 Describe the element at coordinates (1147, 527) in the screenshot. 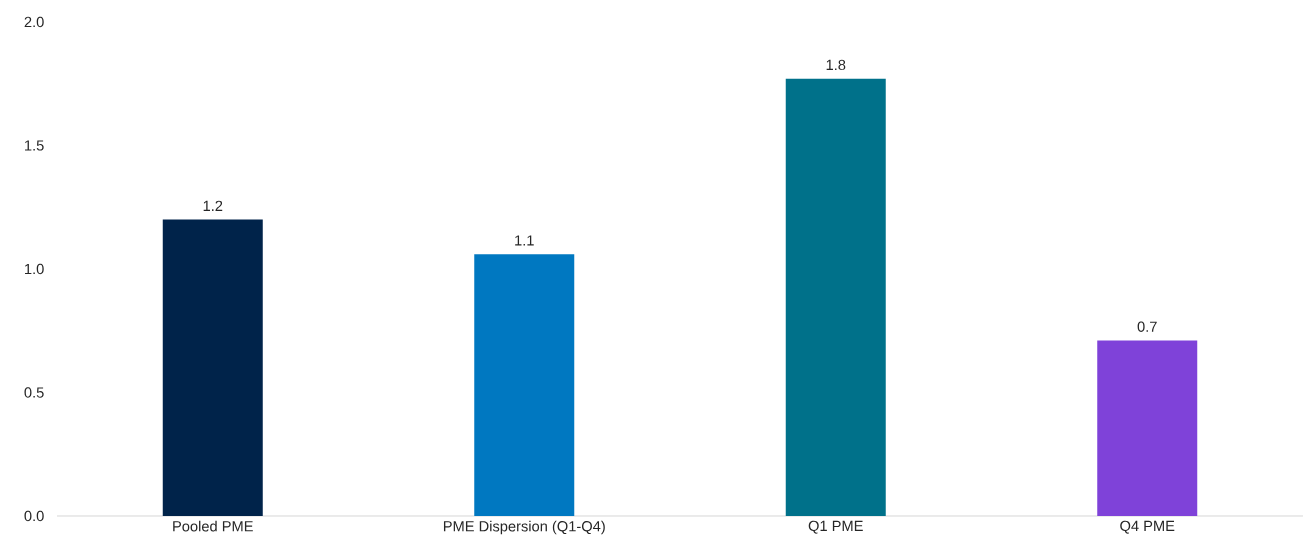

I see `x-tick-label: Q4 PME` at that location.